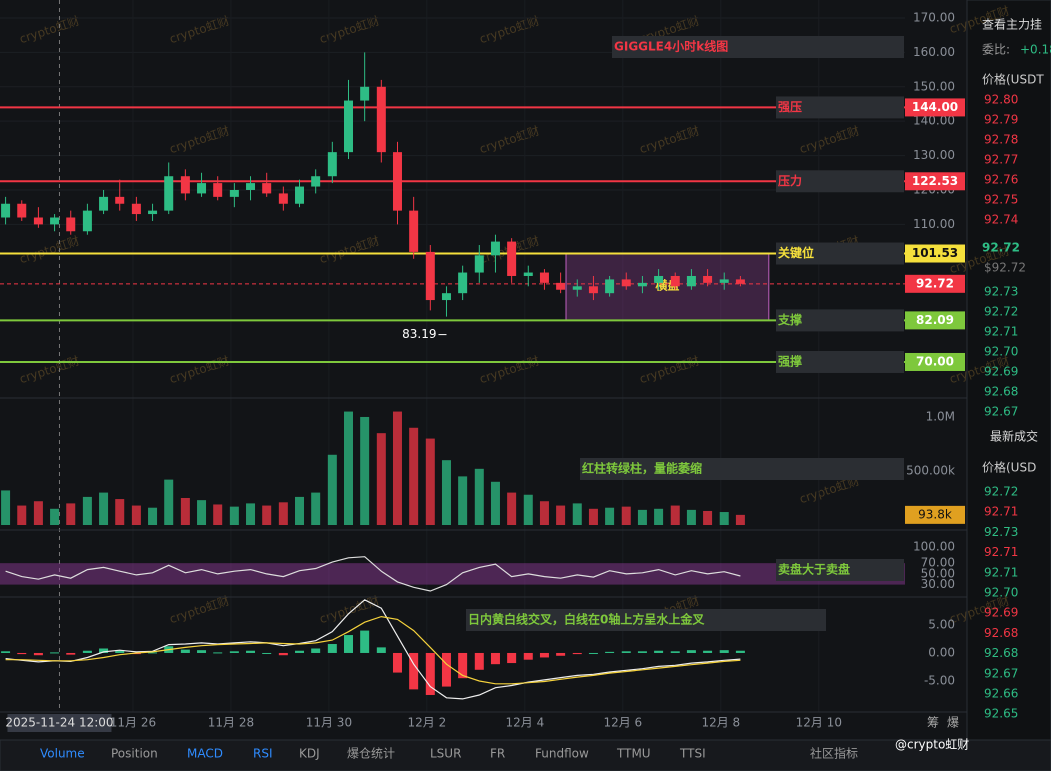 The width and height of the screenshot is (1051, 771). What do you see at coordinates (1001, 352) in the screenshot?
I see `bid-price: 92.70` at bounding box center [1001, 352].